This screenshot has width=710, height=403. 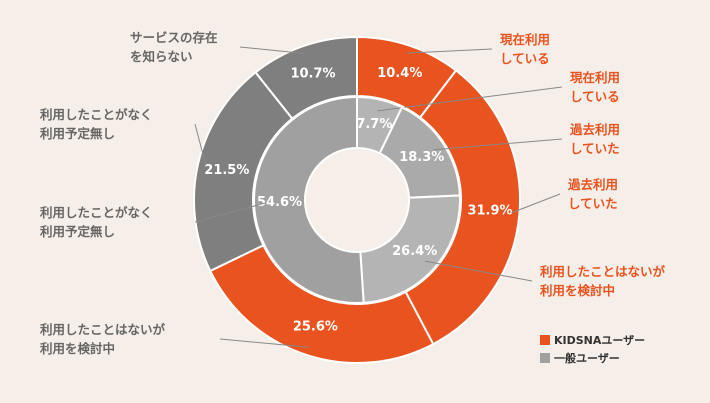 What do you see at coordinates (489, 211) in the screenshot?
I see `value-label: 31.9%` at bounding box center [489, 211].